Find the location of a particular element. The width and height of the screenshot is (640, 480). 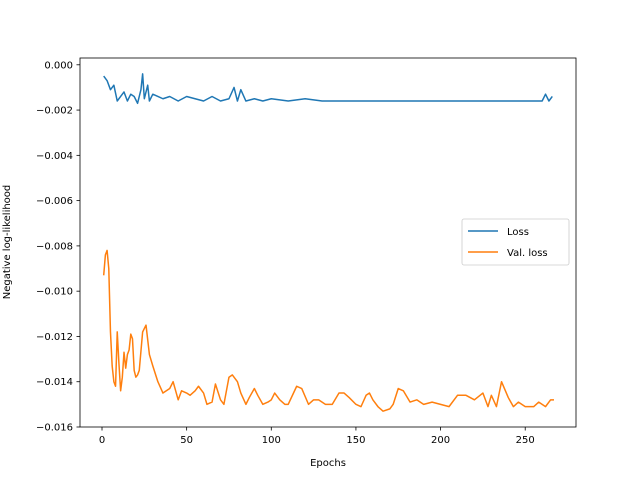

x-tick-label: 100 is located at coordinates (271, 440).